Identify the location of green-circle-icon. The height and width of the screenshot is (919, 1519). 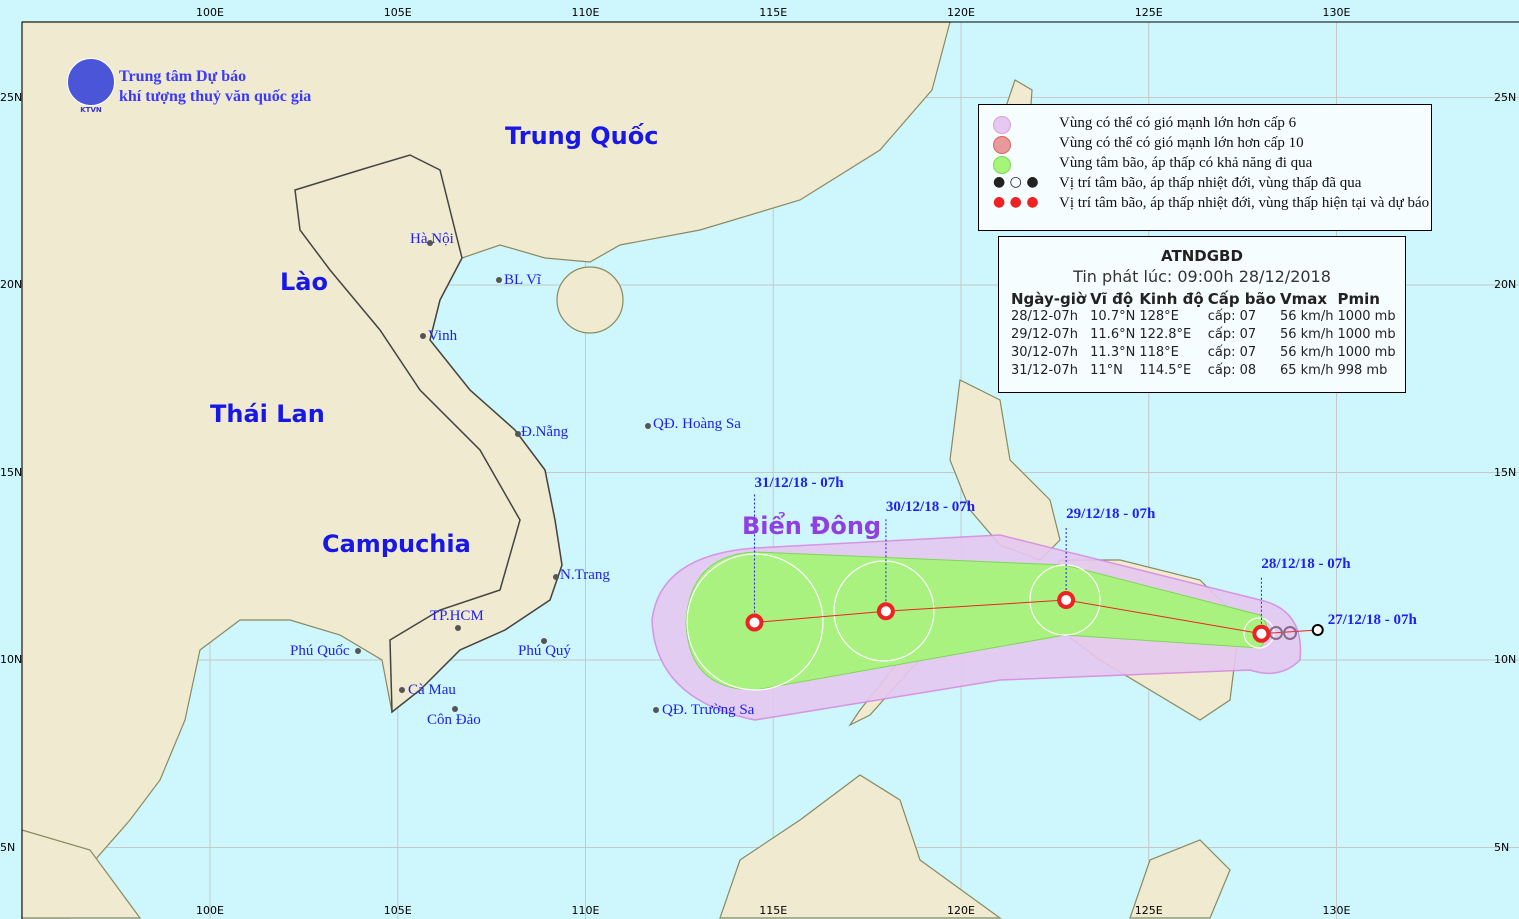
(1002, 165).